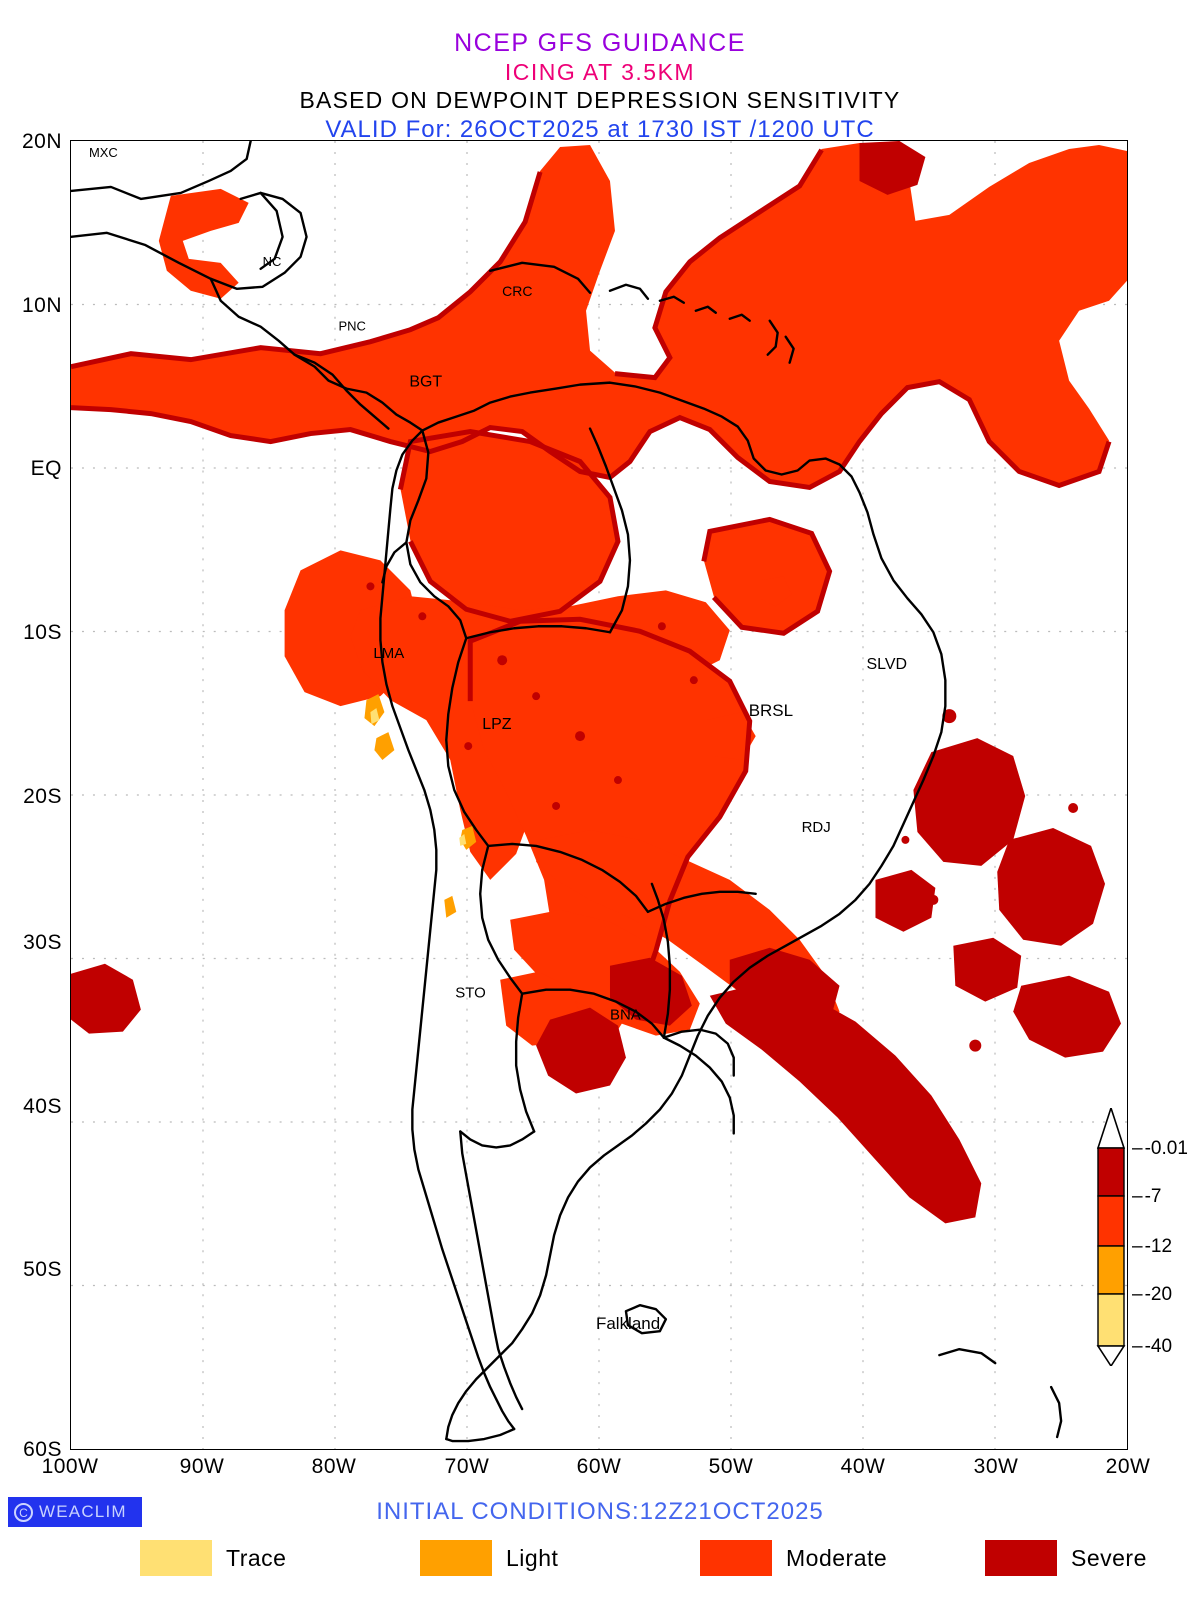 The image size is (1200, 1600). I want to click on y-tick-40s: 40S, so click(42, 1106).